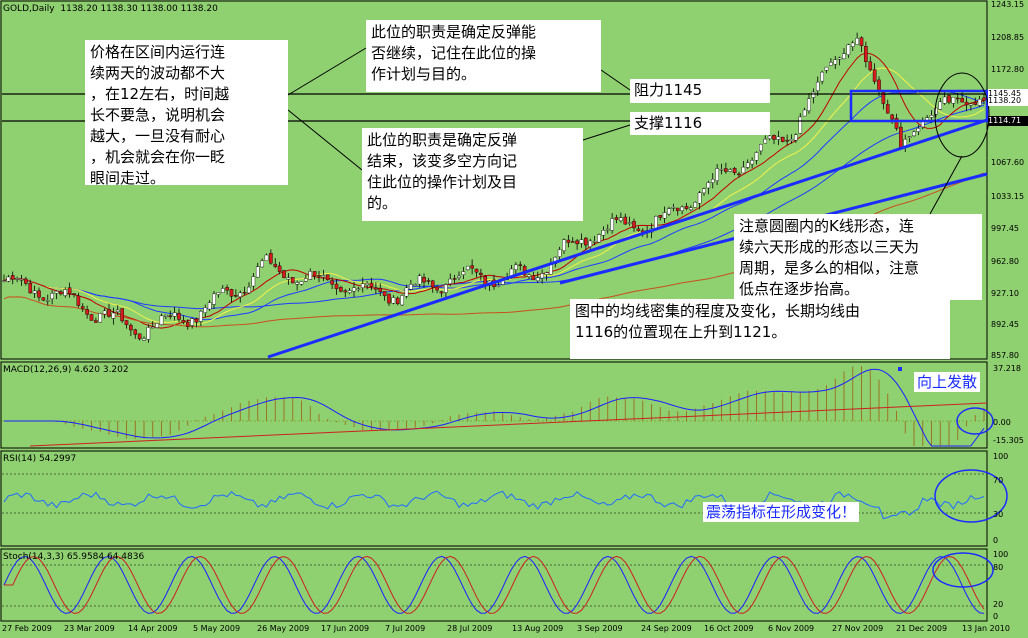  What do you see at coordinates (971, 496) in the screenshot?
I see `rsi-circle` at bounding box center [971, 496].